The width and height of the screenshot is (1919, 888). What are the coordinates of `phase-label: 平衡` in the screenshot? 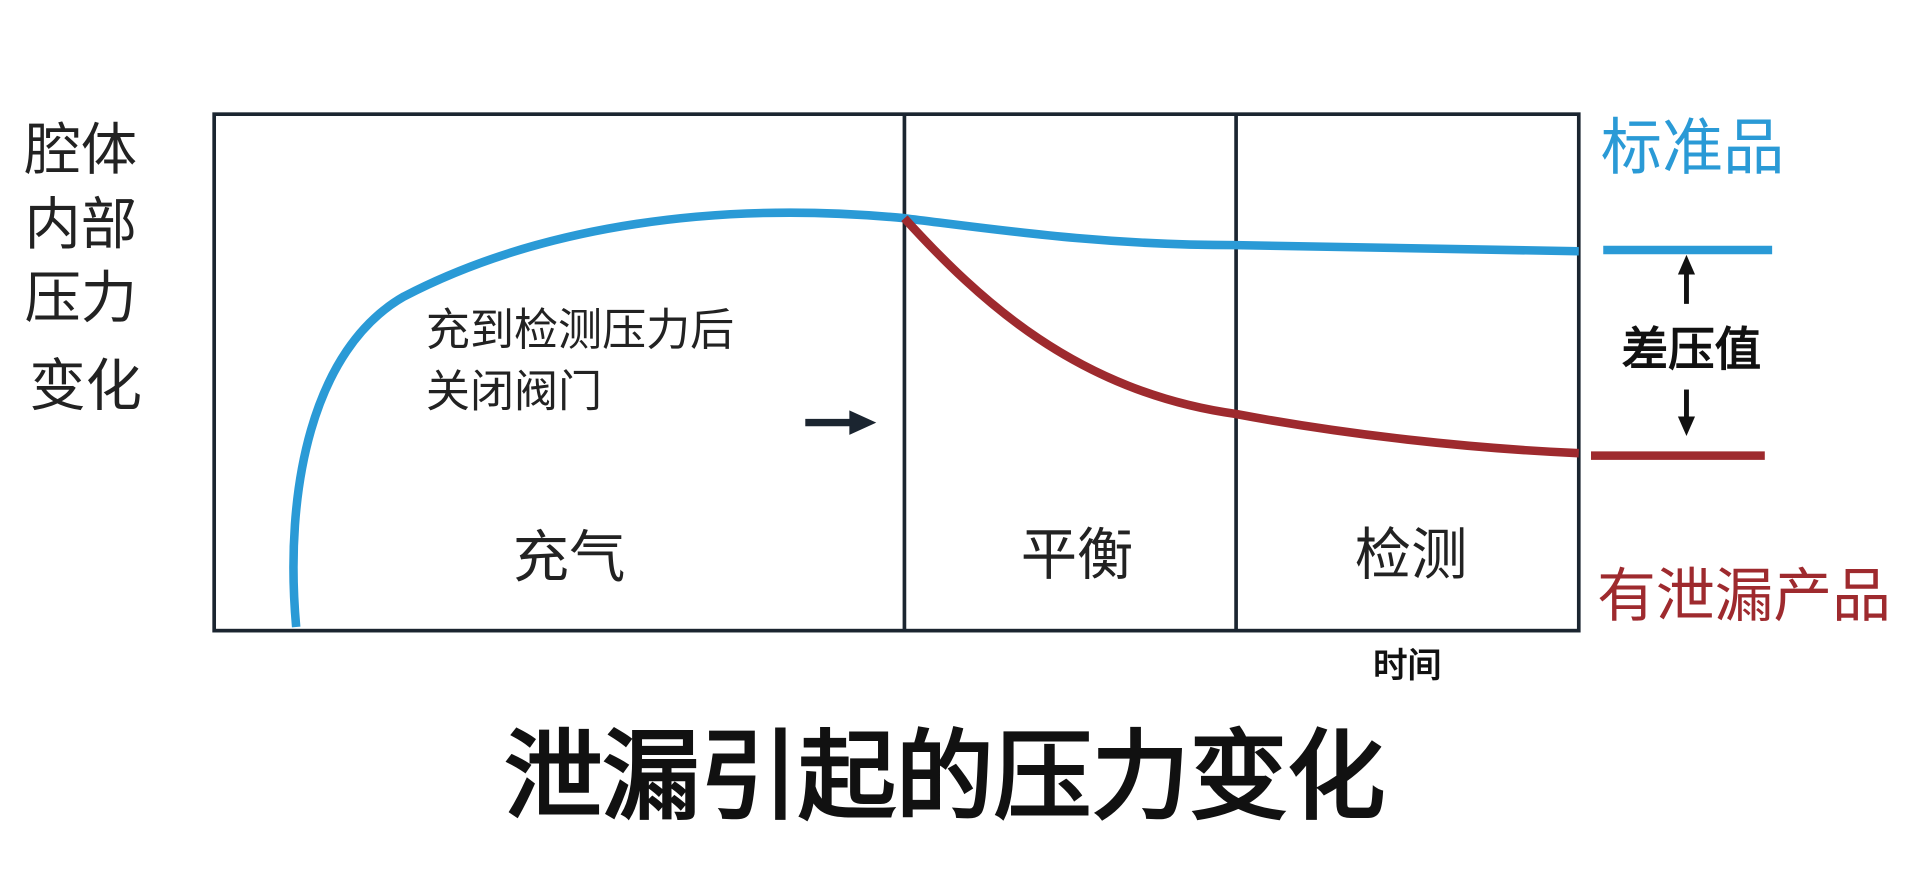 It's located at (1077, 555).